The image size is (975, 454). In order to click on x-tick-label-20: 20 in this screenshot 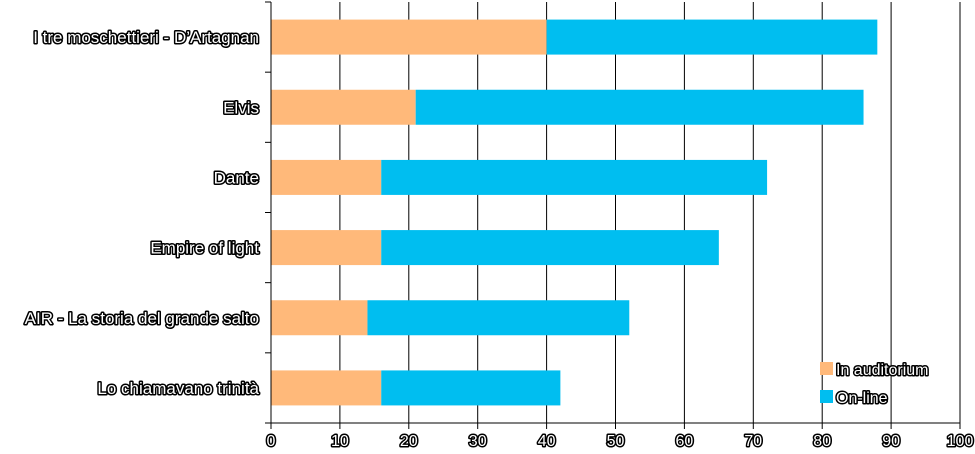, I will do `click(409, 441)`.